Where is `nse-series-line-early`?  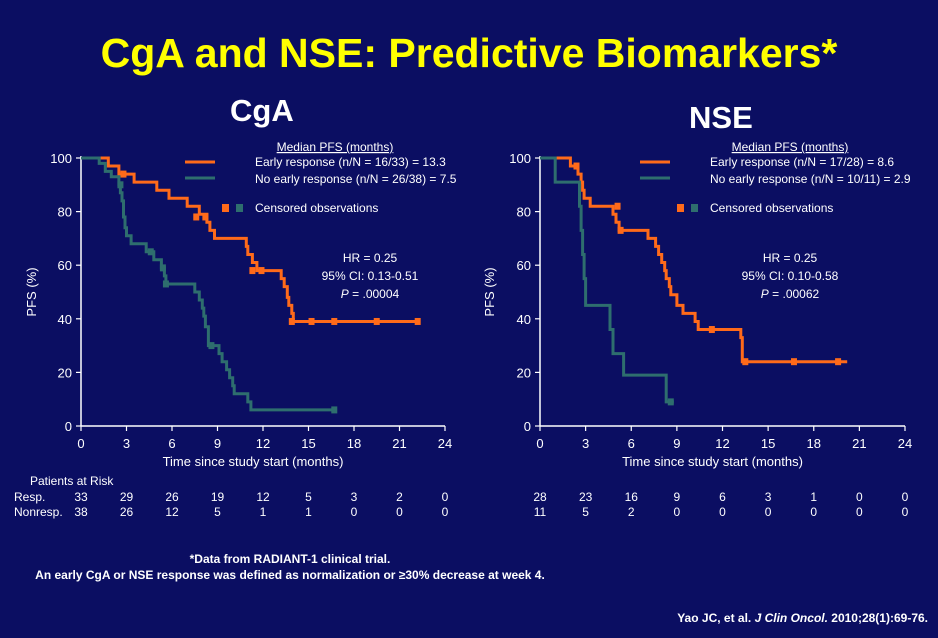
nse-series-line-early is located at coordinates (694, 260).